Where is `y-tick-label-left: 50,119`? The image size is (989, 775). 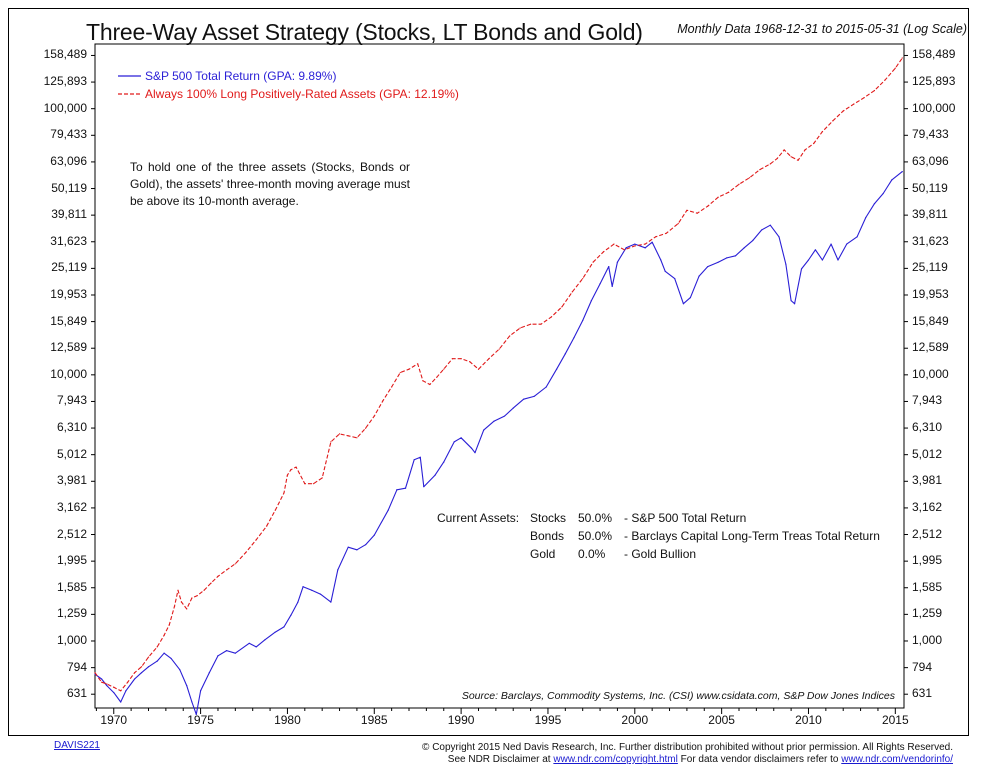
y-tick-label-left: 50,119 is located at coordinates (69, 187).